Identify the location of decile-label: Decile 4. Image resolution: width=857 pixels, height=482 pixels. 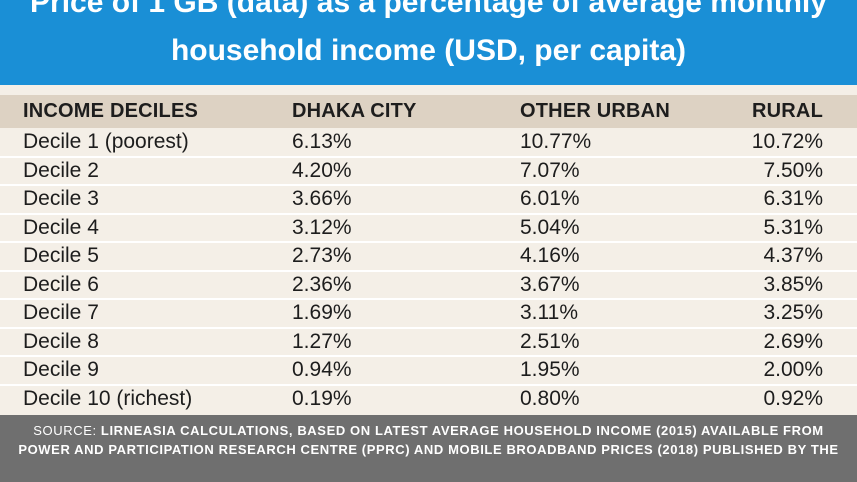
(61, 227).